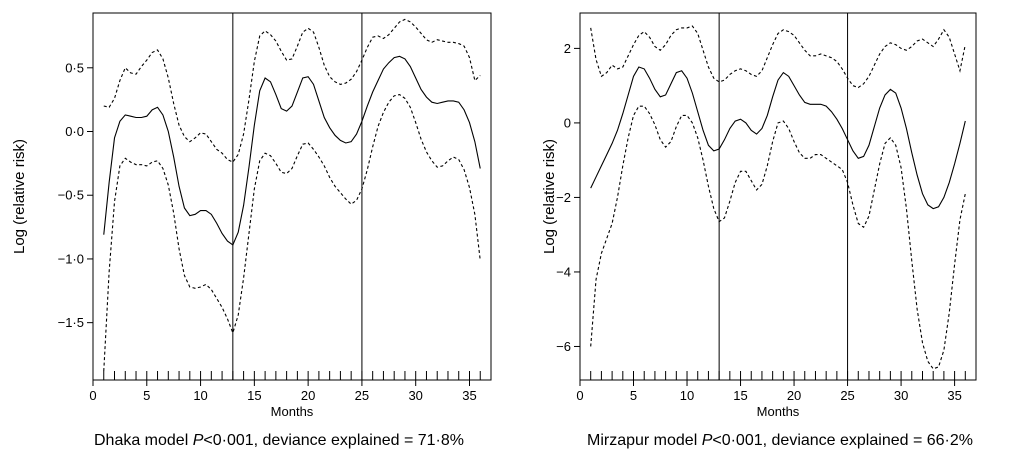  I want to click on y-tick-label: 2, so click(567, 48).